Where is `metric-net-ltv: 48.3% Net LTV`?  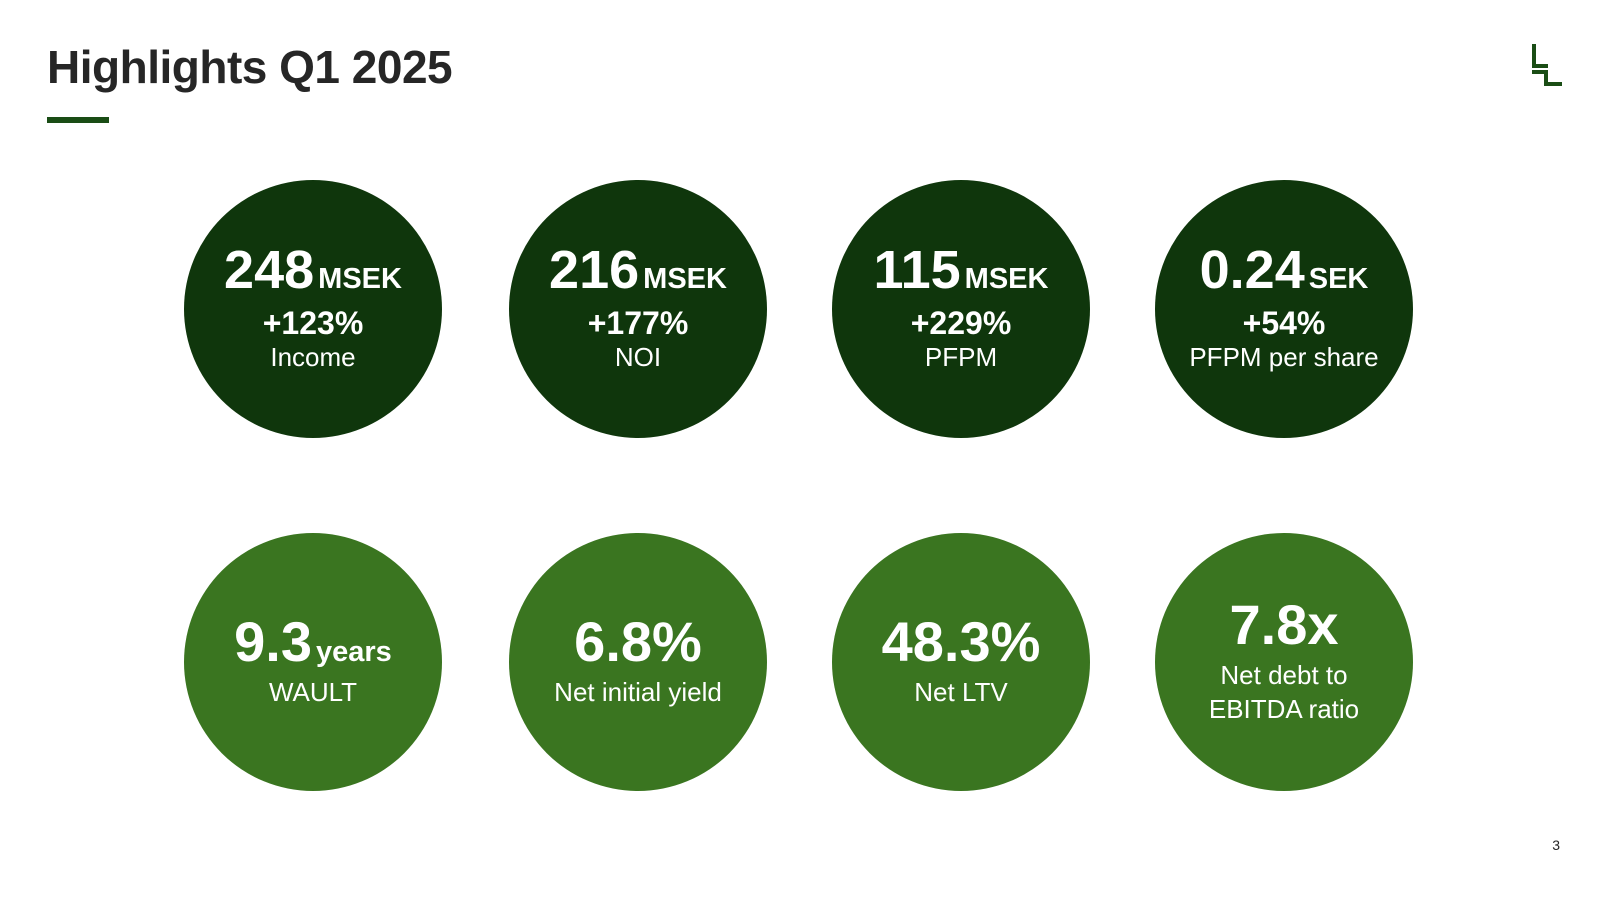 metric-net-ltv: 48.3% Net LTV is located at coordinates (961, 662).